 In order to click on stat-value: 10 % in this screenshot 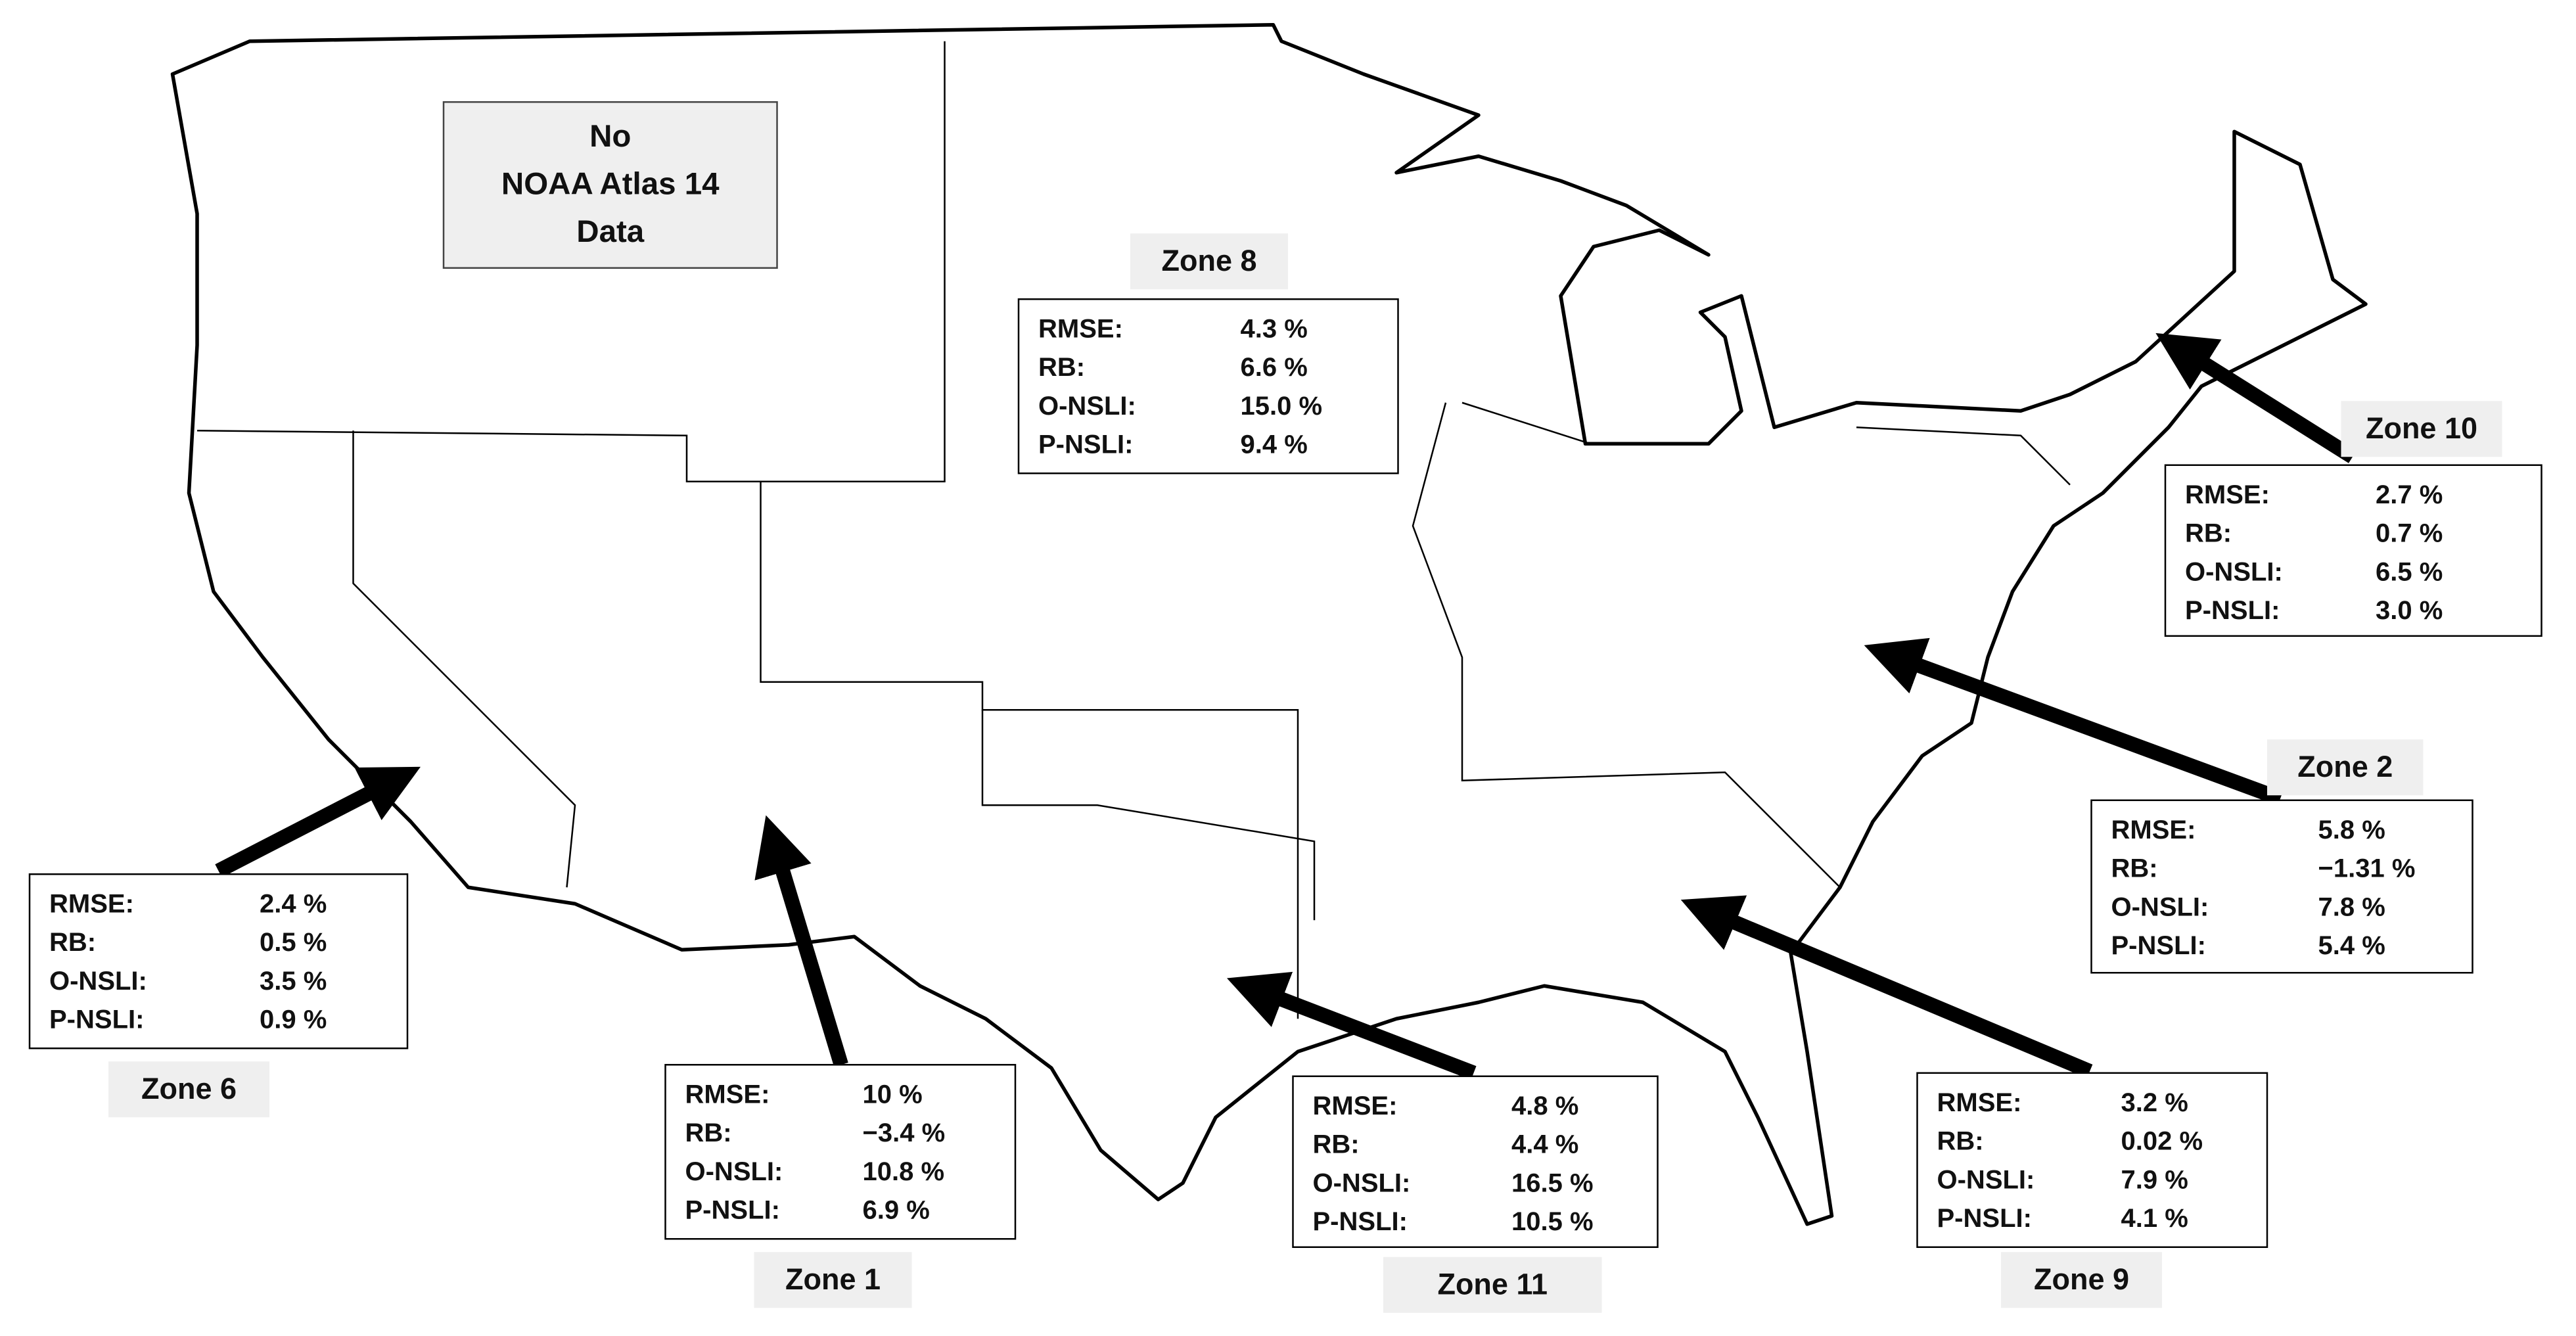, I will do `click(893, 1094)`.